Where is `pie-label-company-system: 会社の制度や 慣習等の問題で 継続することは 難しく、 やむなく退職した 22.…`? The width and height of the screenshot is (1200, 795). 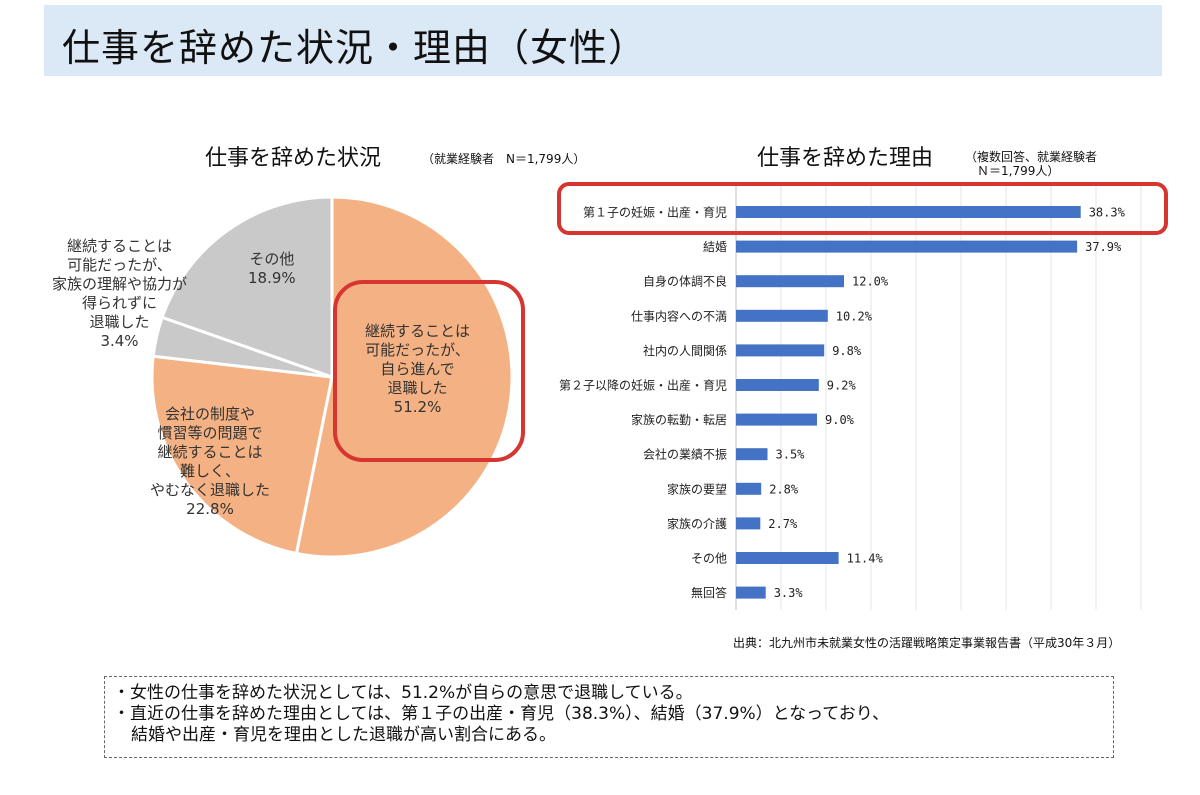 pie-label-company-system: 会社の制度や 慣習等の問題で 継続することは 難しく、 やむなく退職した 22.… is located at coordinates (210, 462).